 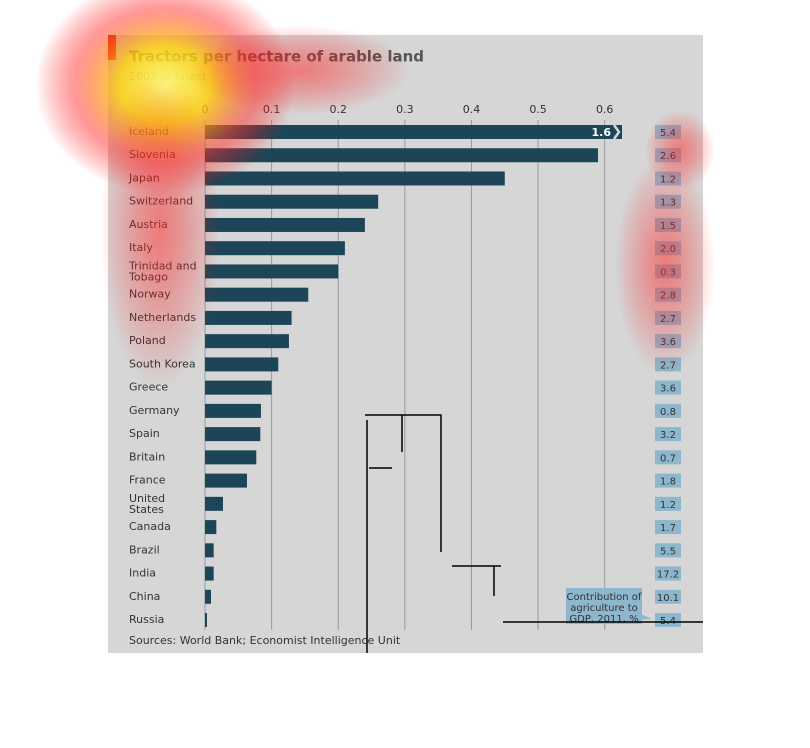 What do you see at coordinates (602, 132) in the screenshot?
I see `value-label: 1.6` at bounding box center [602, 132].